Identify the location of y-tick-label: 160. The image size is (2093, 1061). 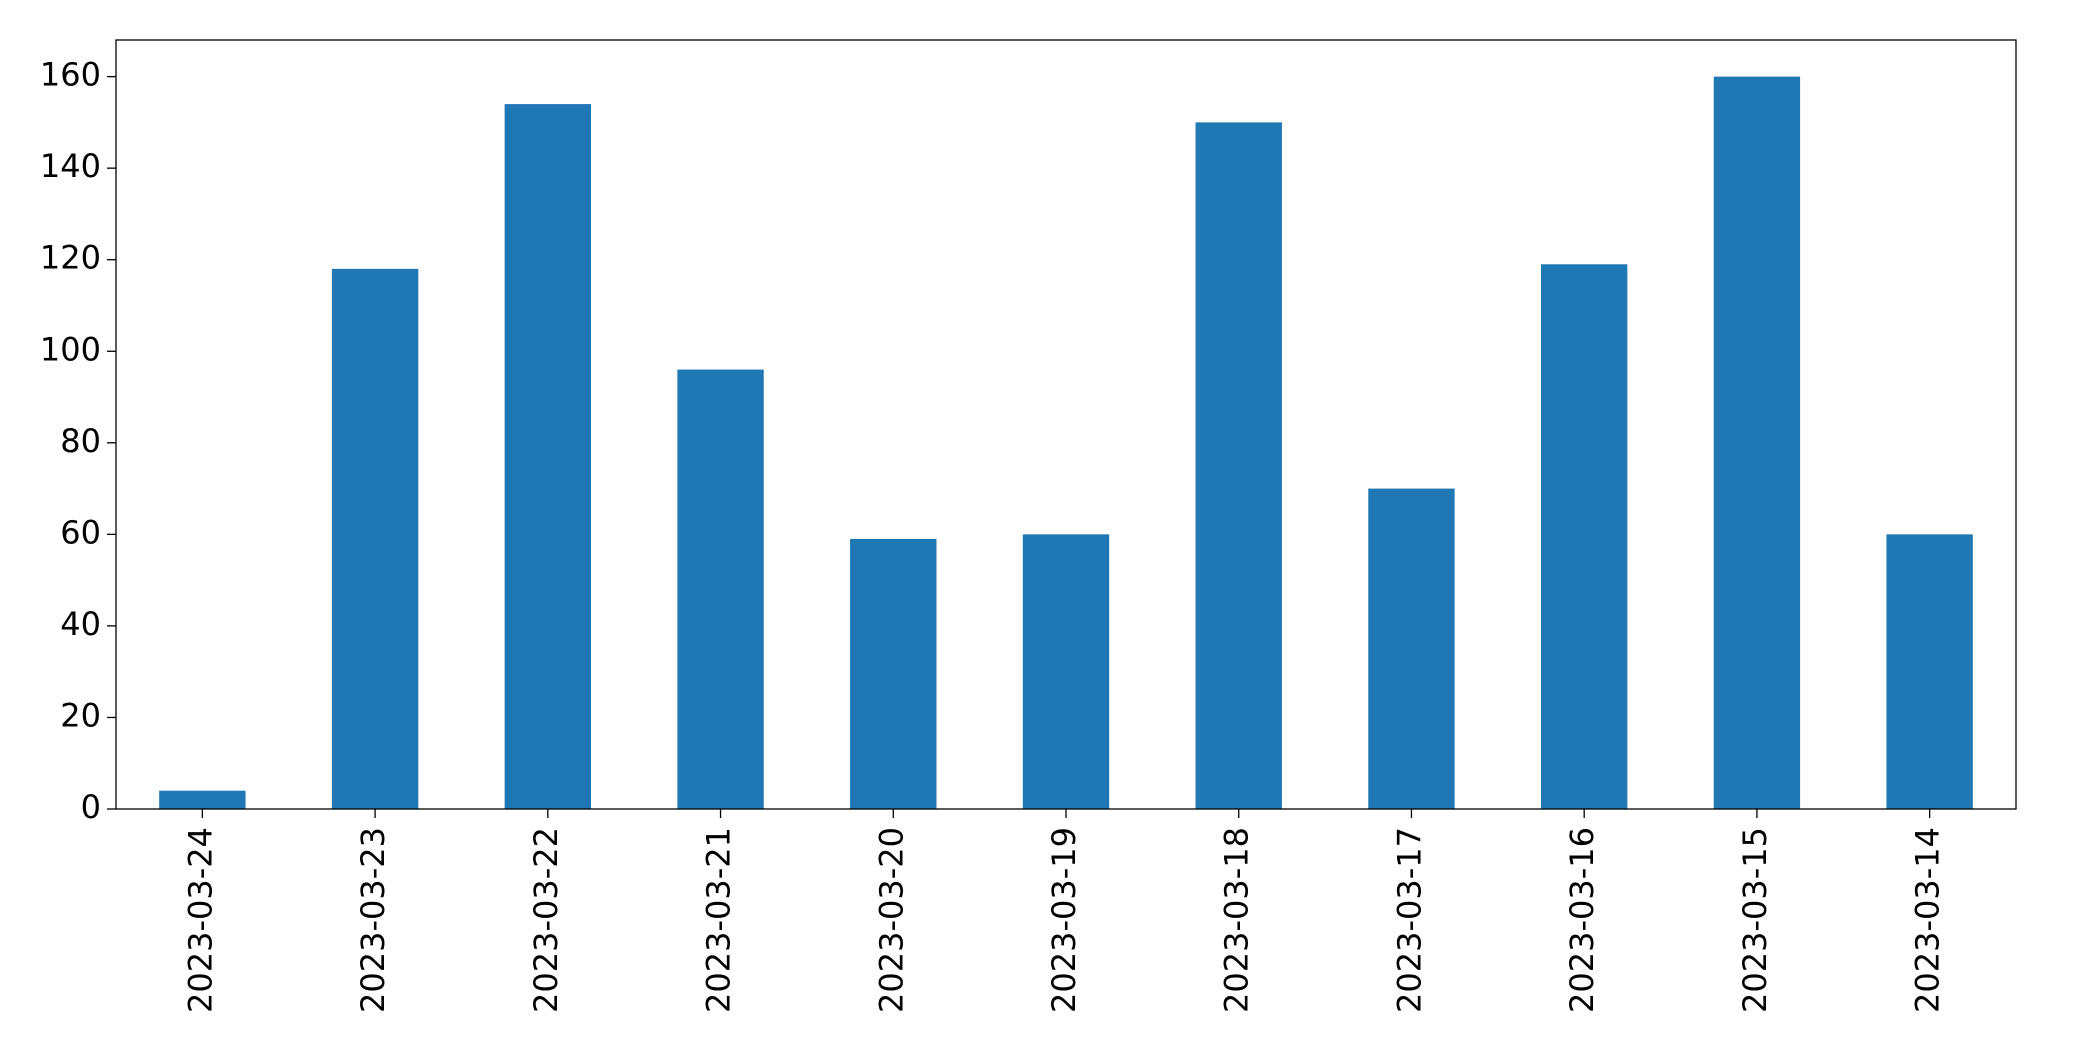
(70, 75).